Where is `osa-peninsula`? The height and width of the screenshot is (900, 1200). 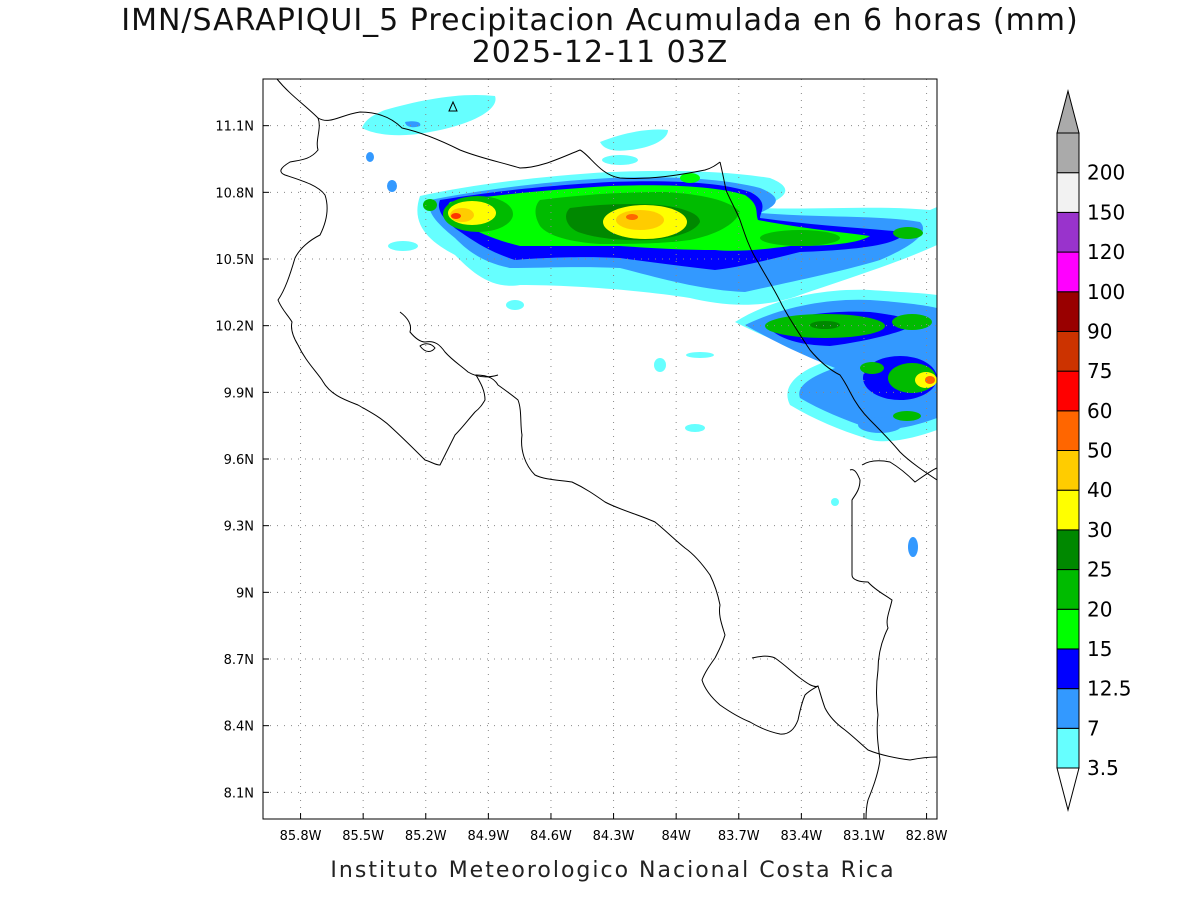
osa-peninsula is located at coordinates (819, 709).